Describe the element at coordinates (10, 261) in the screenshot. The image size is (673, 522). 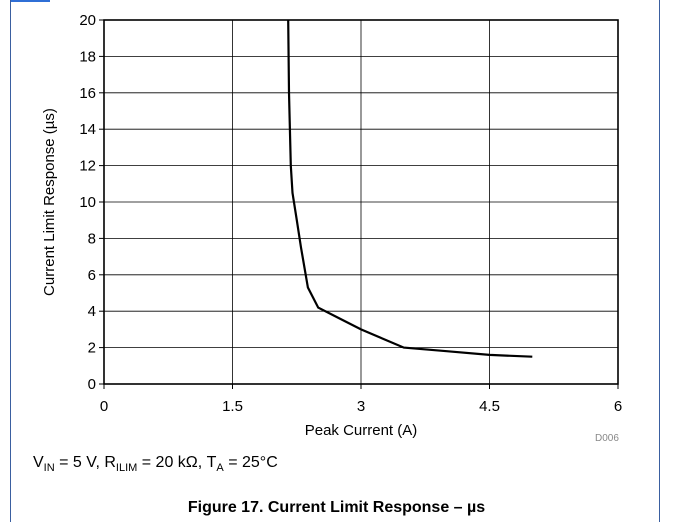
I see `frame-border-left` at that location.